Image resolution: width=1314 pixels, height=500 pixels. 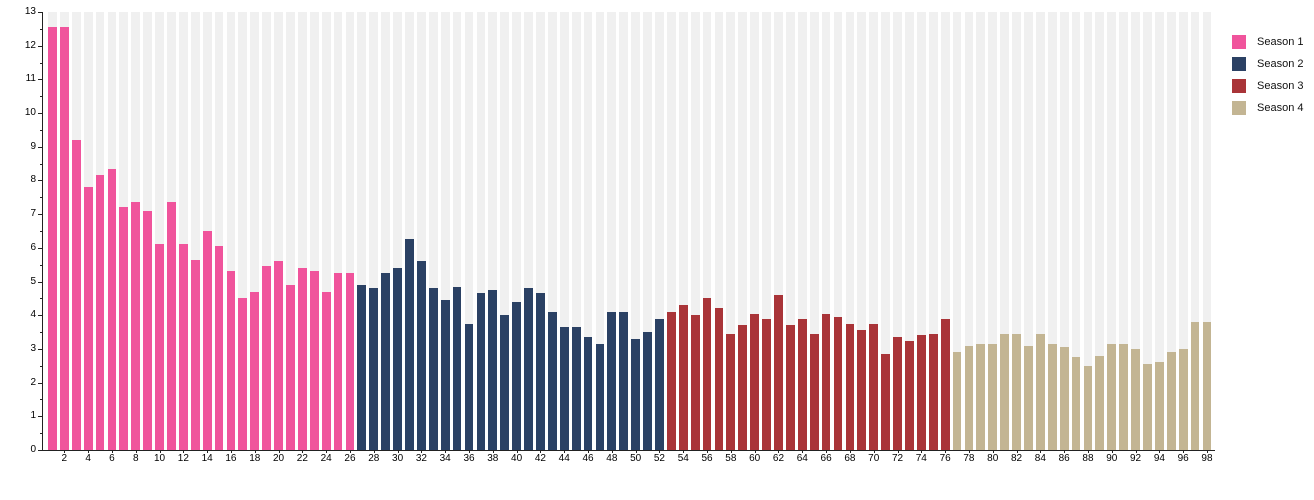 What do you see at coordinates (1267, 64) in the screenshot?
I see `legend-item-season-2: Season 2` at bounding box center [1267, 64].